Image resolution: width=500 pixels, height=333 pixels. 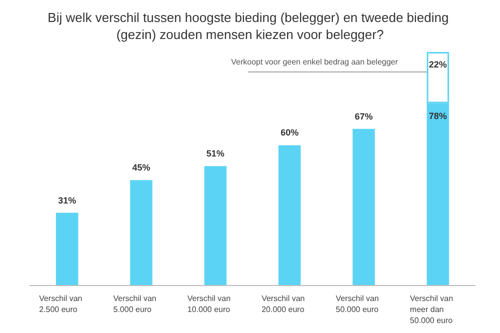 What do you see at coordinates (289, 133) in the screenshot?
I see `data-label: 60%` at bounding box center [289, 133].